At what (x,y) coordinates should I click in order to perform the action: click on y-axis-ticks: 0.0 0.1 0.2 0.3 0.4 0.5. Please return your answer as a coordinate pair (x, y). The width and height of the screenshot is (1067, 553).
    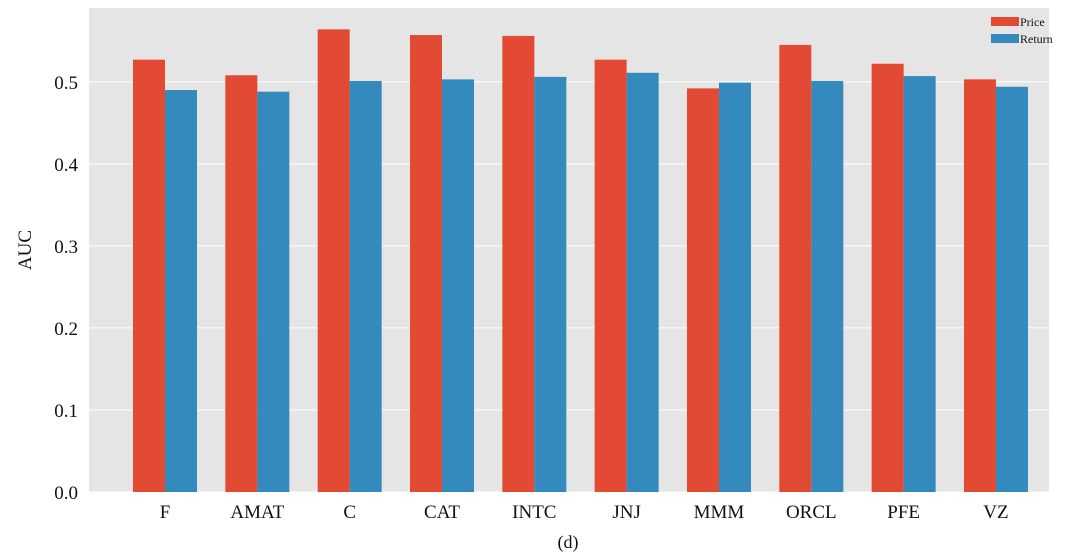
    Looking at the image, I should click on (66, 288).